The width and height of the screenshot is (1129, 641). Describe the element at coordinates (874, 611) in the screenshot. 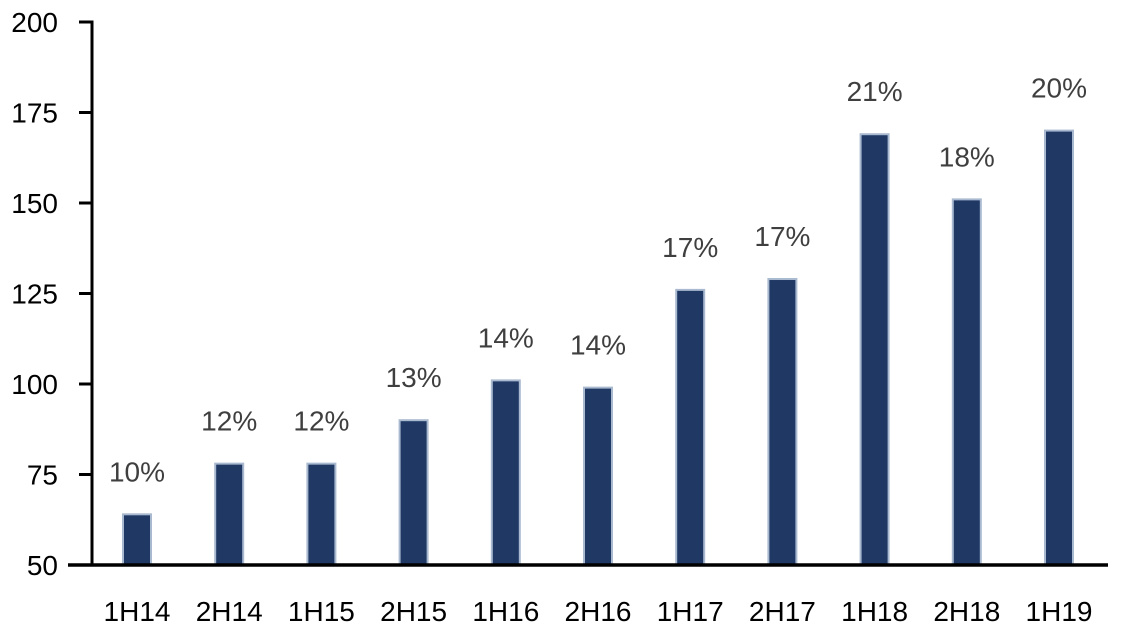

I see `x-category-label-1H18: 1H18` at that location.